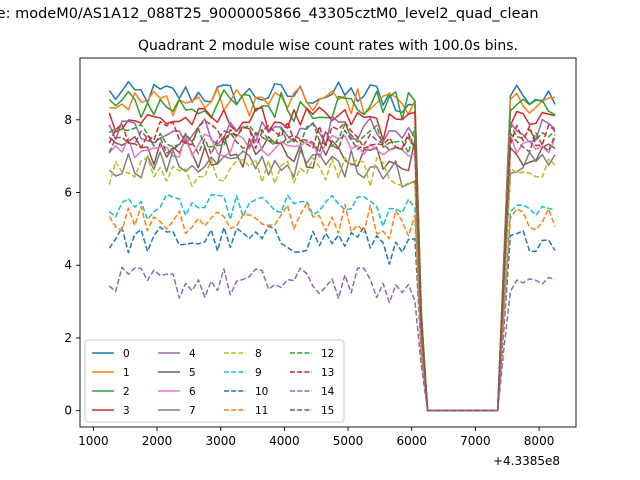  What do you see at coordinates (126, 354) in the screenshot?
I see `legend-label-0: 0` at bounding box center [126, 354].